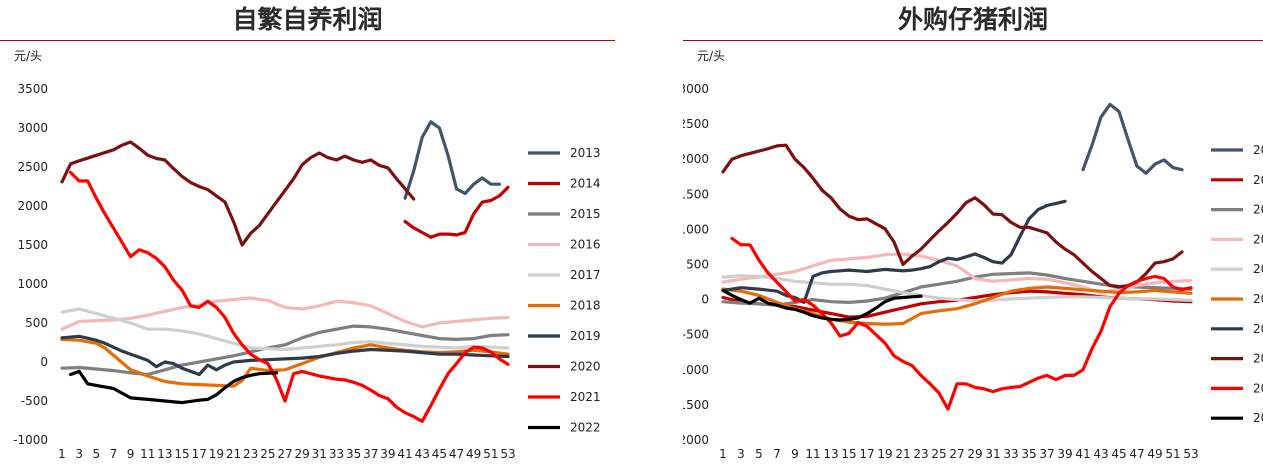 The height and width of the screenshot is (465, 1263). Describe the element at coordinates (302, 454) in the screenshot. I see `x-tick-label: 29` at that location.